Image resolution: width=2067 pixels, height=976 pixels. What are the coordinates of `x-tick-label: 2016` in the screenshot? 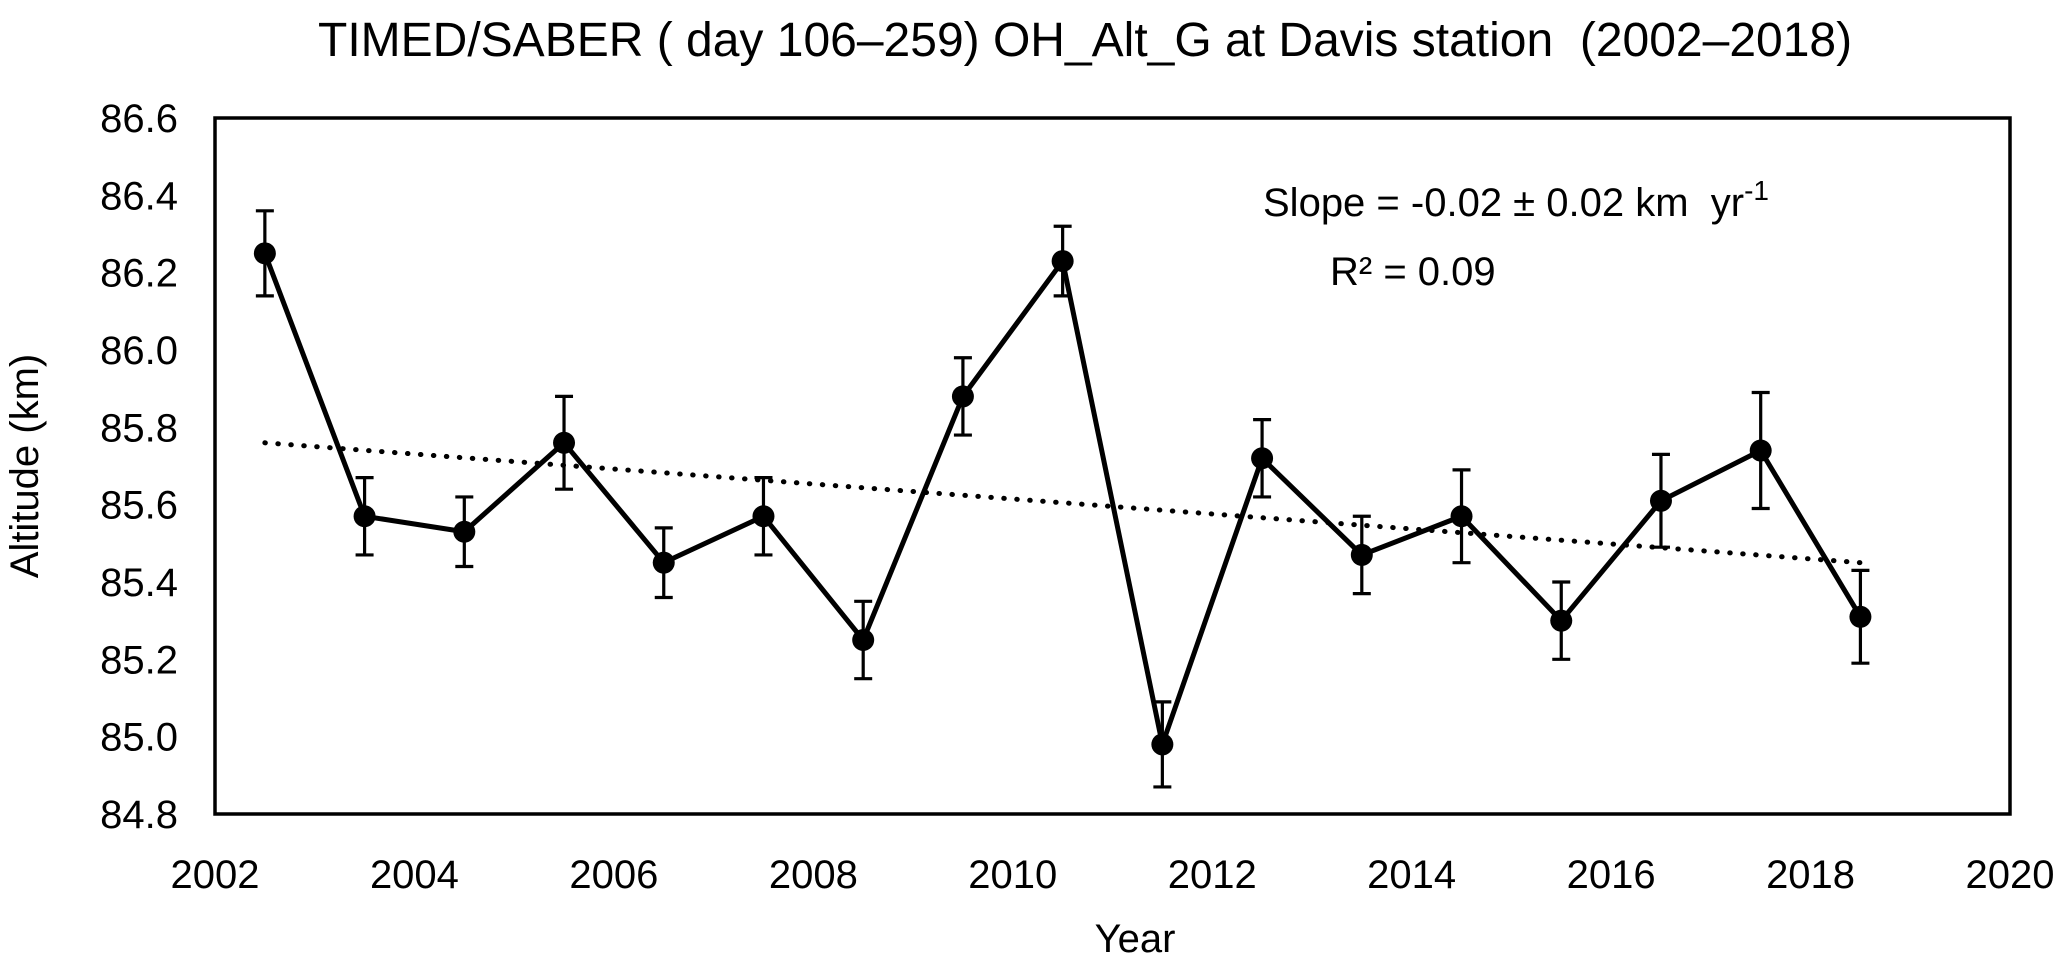 It's located at (1611, 875).